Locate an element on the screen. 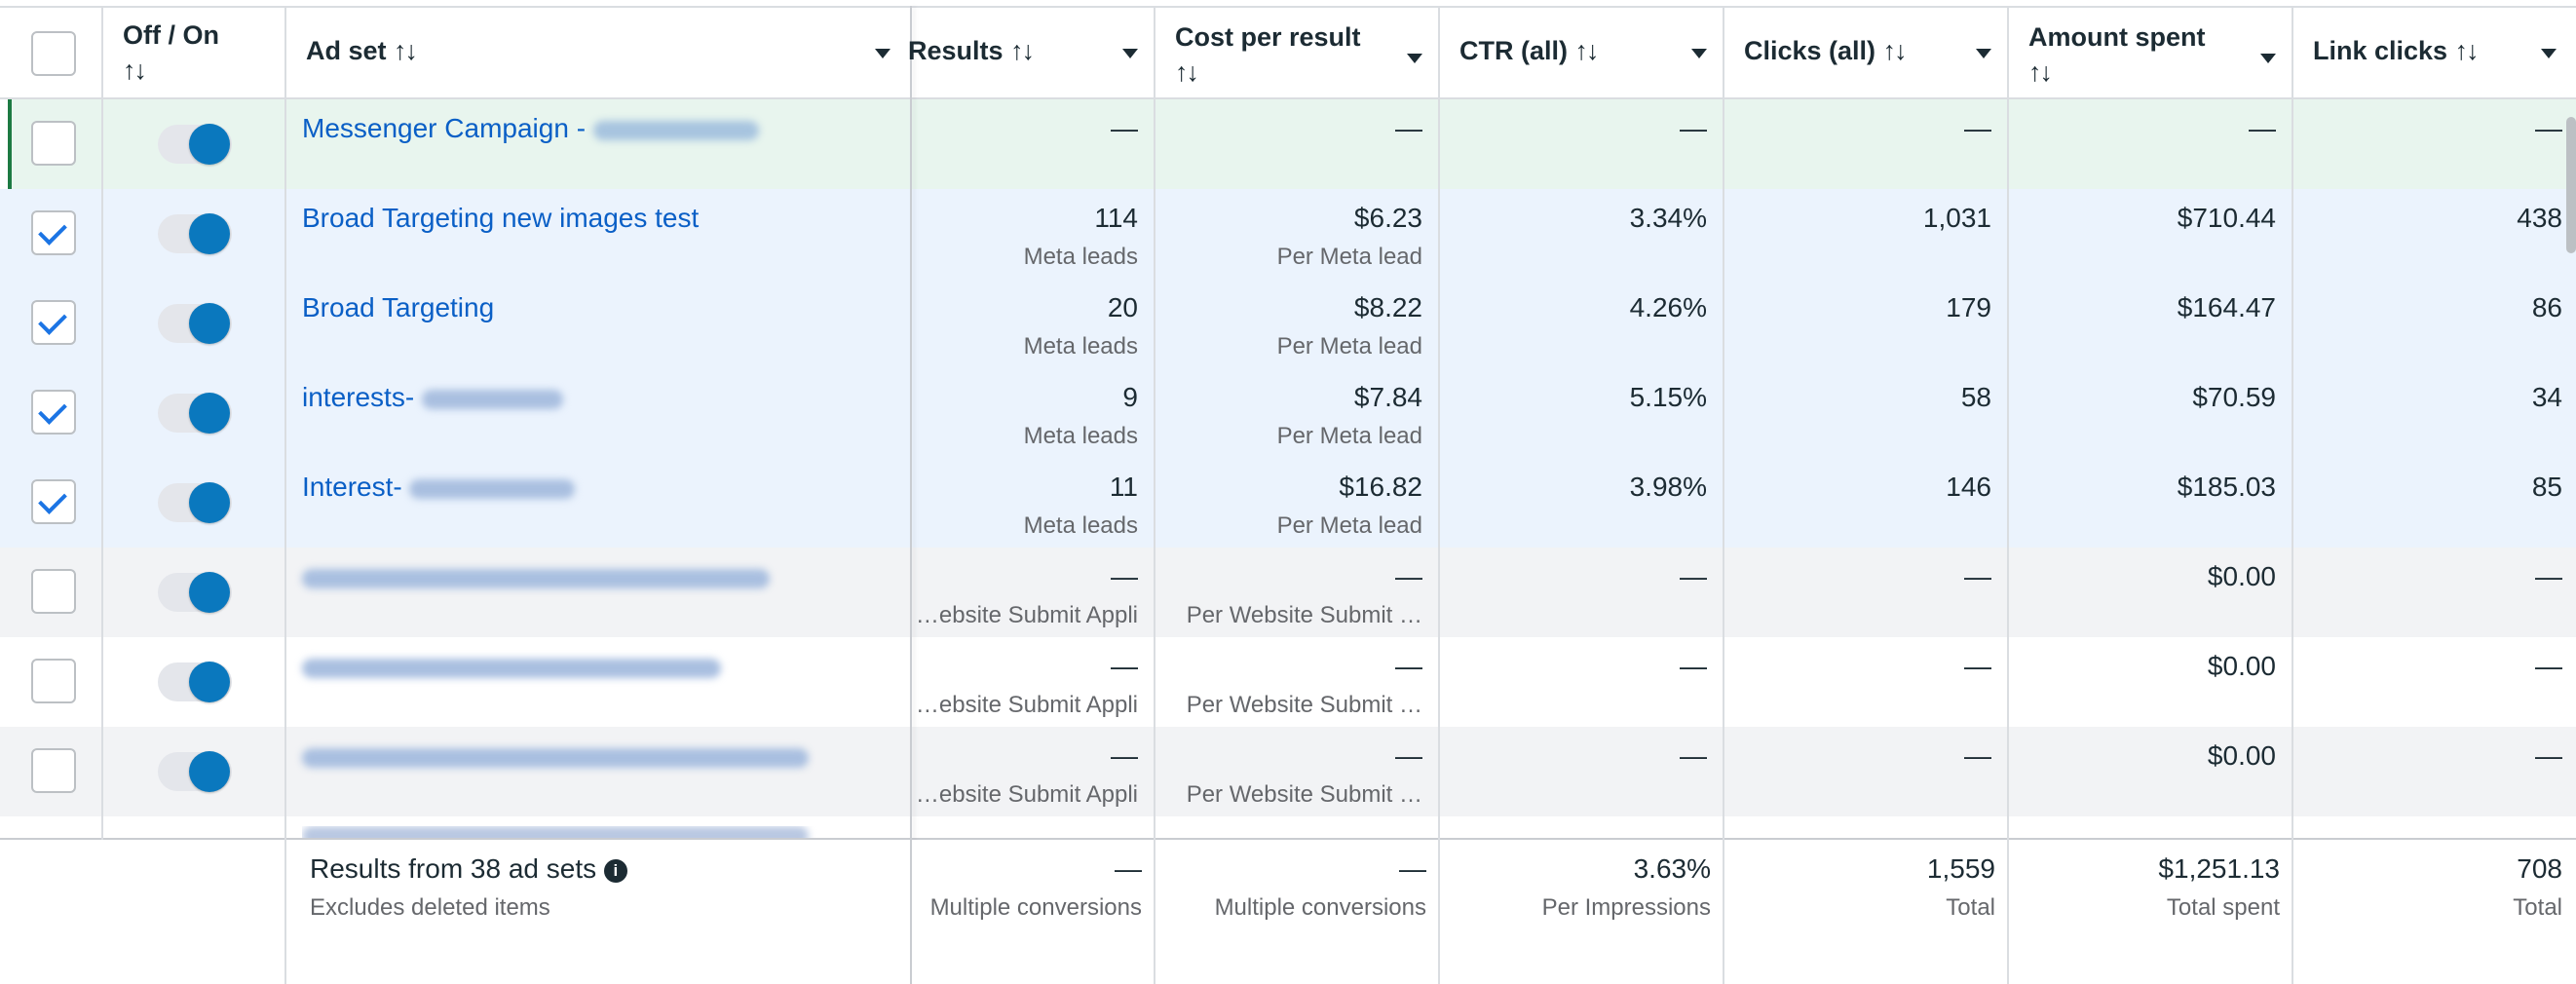 This screenshot has height=984, width=2576. ad-set-name-link: Interest- is located at coordinates (439, 487).